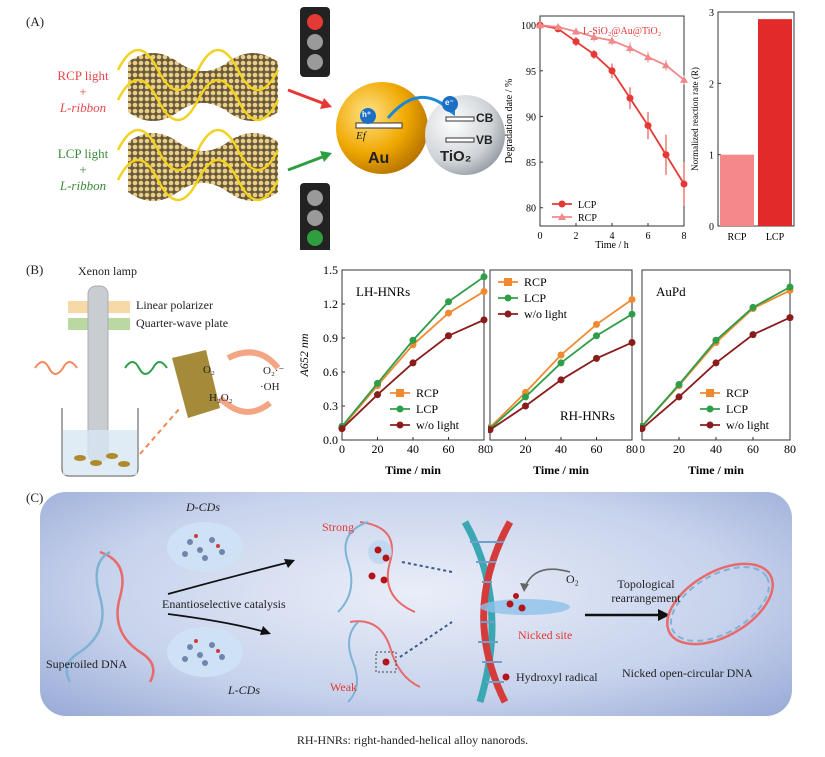 The height and width of the screenshot is (757, 825). I want to click on lcp-condition-label: LCP light + L-ribbon, so click(83, 170).